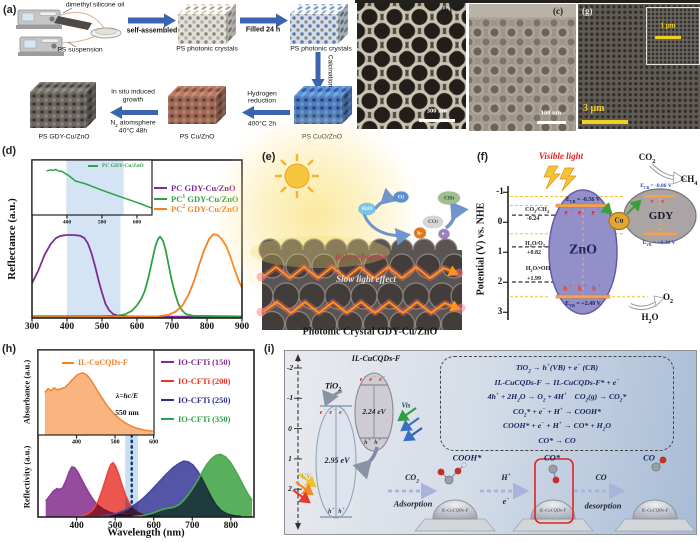 This screenshot has height=543, width=700. Describe the element at coordinates (262, 94) in the screenshot. I see `label-hydrogen: Hydrogen` at that location.